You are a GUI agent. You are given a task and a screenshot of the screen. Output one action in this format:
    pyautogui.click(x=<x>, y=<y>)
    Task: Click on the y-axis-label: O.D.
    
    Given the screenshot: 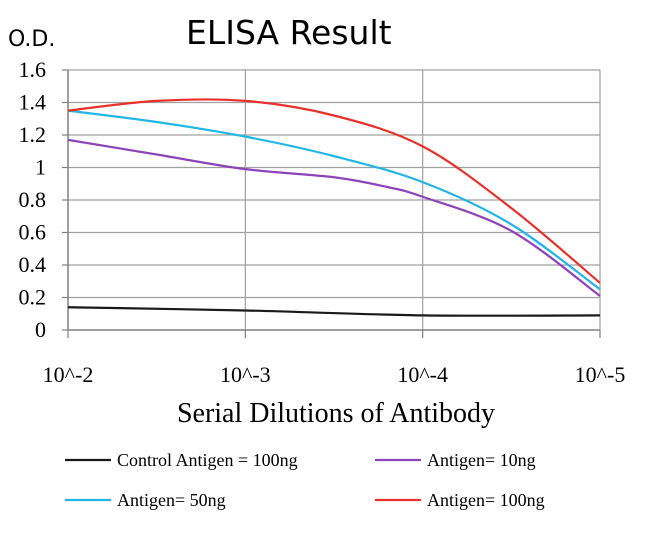 What is the action you would take?
    pyautogui.click(x=31, y=39)
    